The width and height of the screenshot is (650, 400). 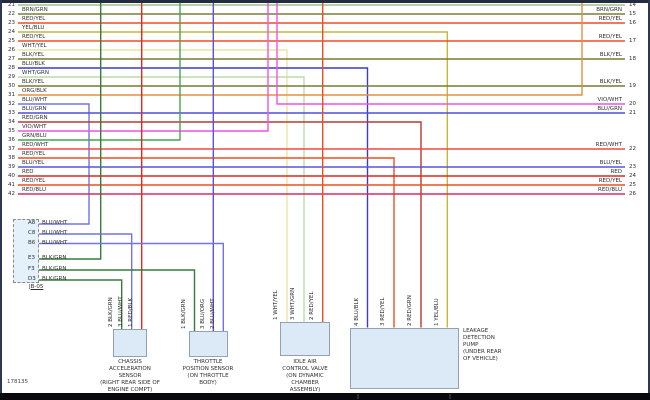 I want to click on component-caption-line: SENSOR, so click(x=130, y=376).